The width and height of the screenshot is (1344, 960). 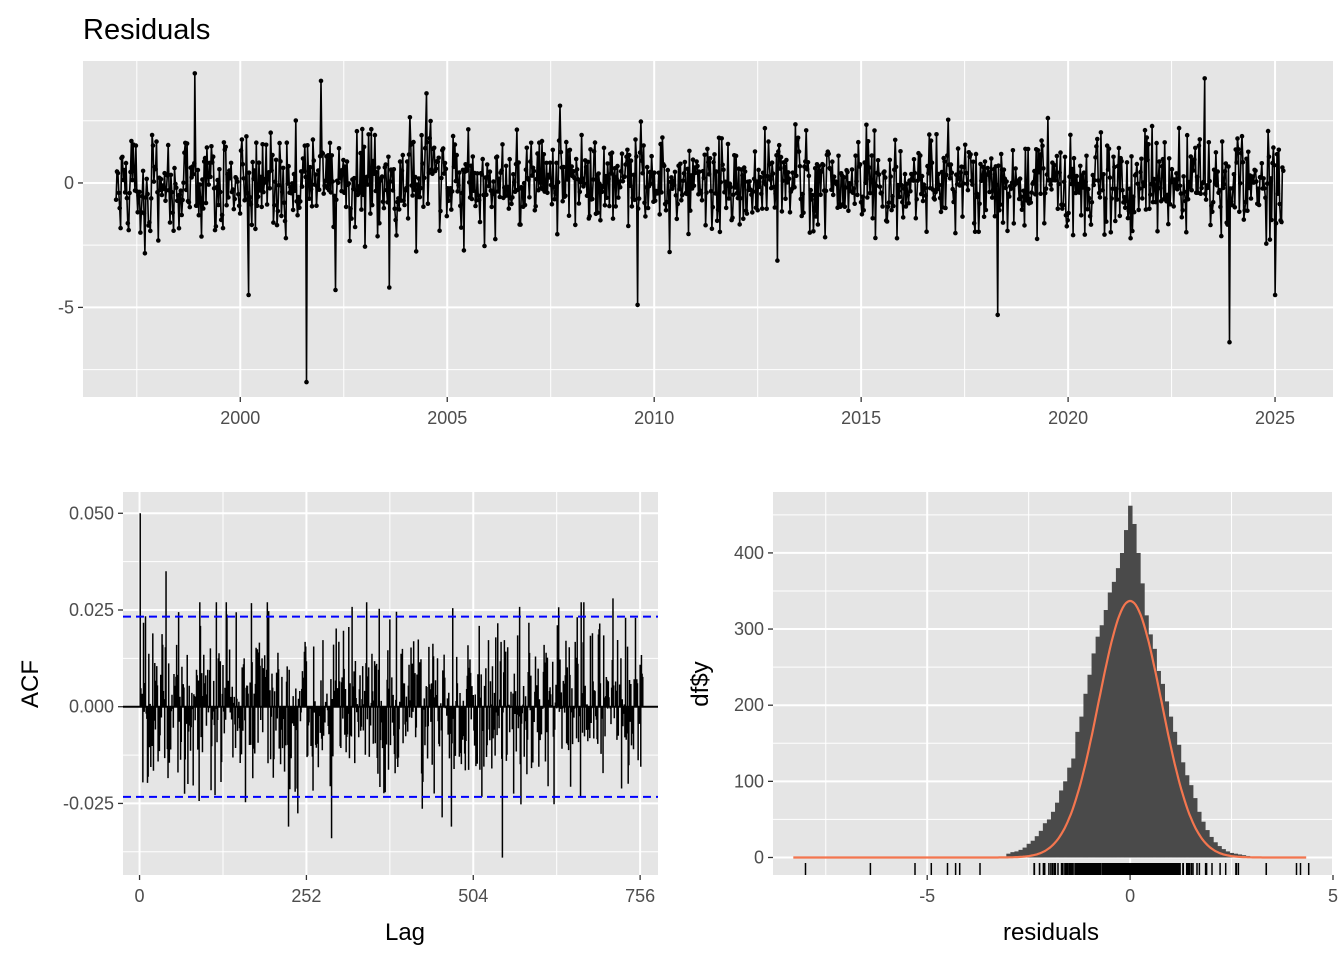 What do you see at coordinates (88, 803) in the screenshot?
I see `y-tick-label: -0.025` at bounding box center [88, 803].